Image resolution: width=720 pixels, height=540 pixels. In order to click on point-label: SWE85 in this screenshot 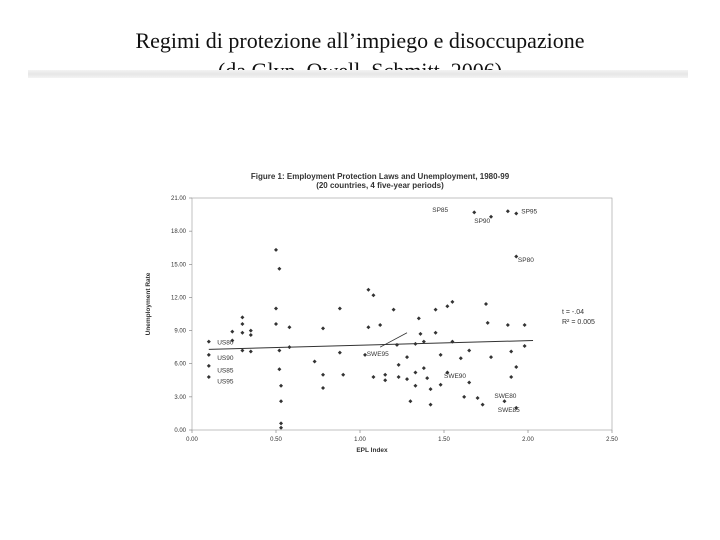, I will do `click(509, 410)`.